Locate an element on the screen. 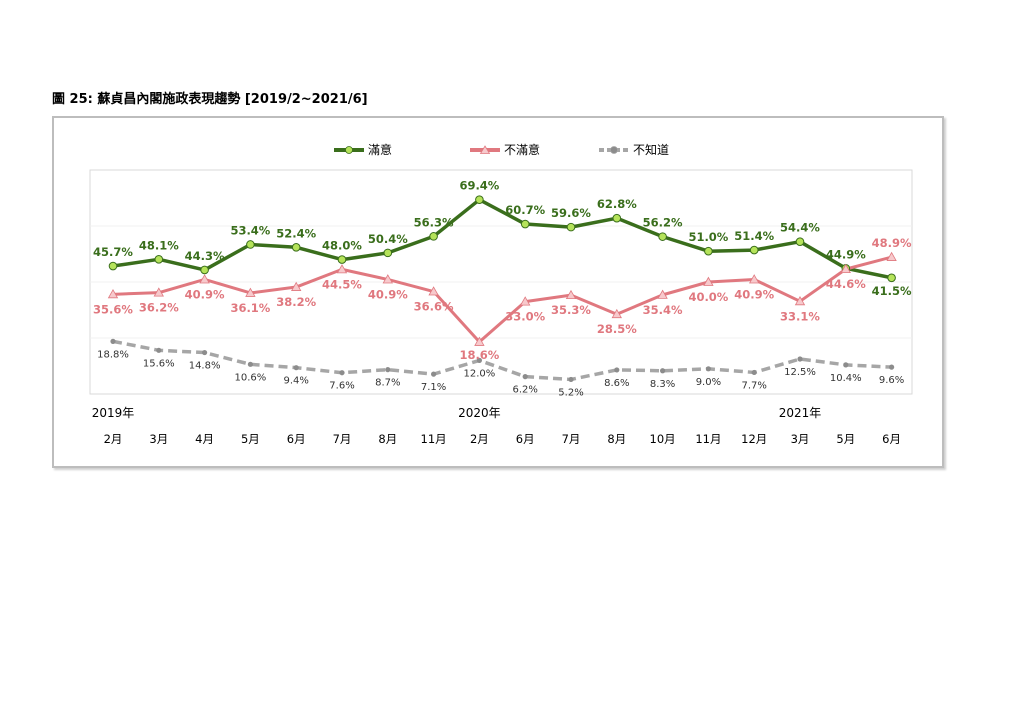 This screenshot has width=1024, height=724. figure-title: 圖 25: 蘇貞昌內閣施政表現趨勢 [2019/2~2021/6] is located at coordinates (210, 99).